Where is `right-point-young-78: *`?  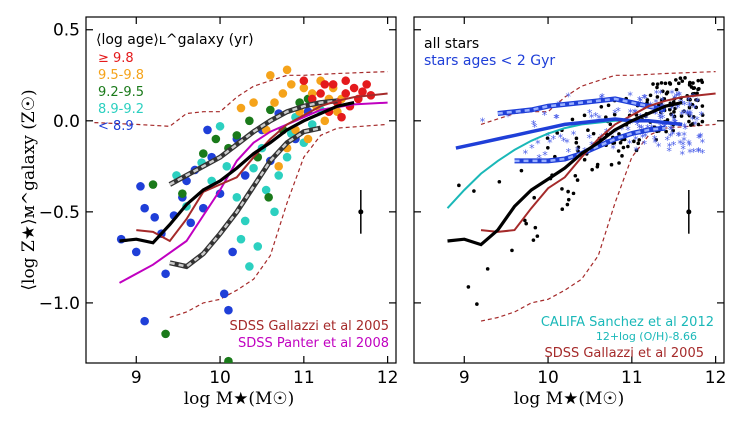
right-point-young-78: * is located at coordinates (661, 119).